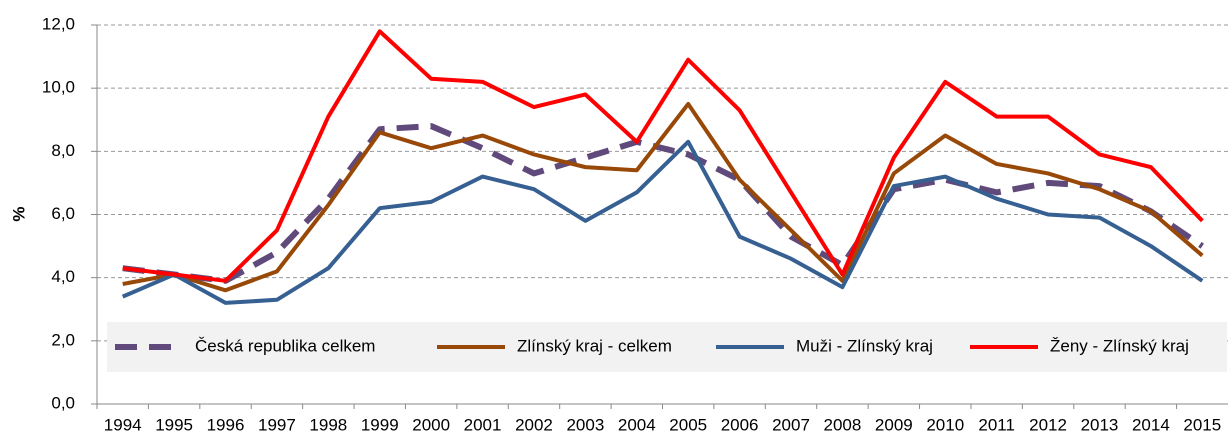 The height and width of the screenshot is (436, 1231). What do you see at coordinates (63, 150) in the screenshot?
I see `y-tick-label: 8,0` at bounding box center [63, 150].